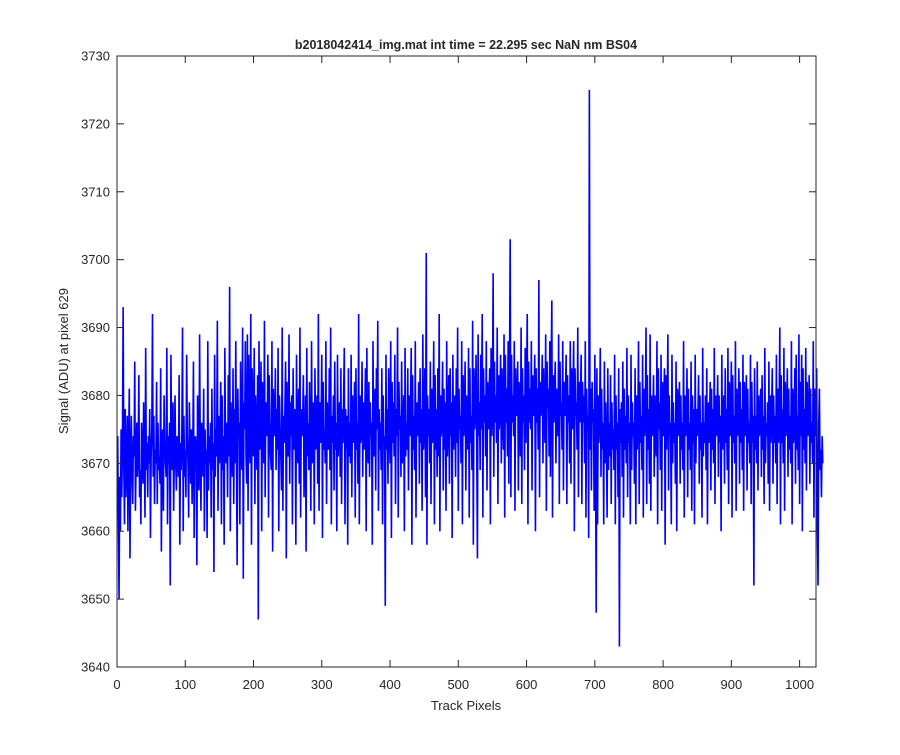 Image resolution: width=900 pixels, height=755 pixels. Describe the element at coordinates (95, 327) in the screenshot. I see `y-tick-label: 3690` at that location.